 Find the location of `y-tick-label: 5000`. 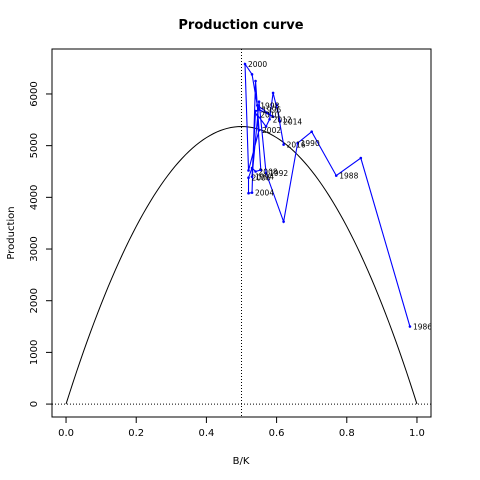

y-tick-label: 5000 is located at coordinates (34, 145).